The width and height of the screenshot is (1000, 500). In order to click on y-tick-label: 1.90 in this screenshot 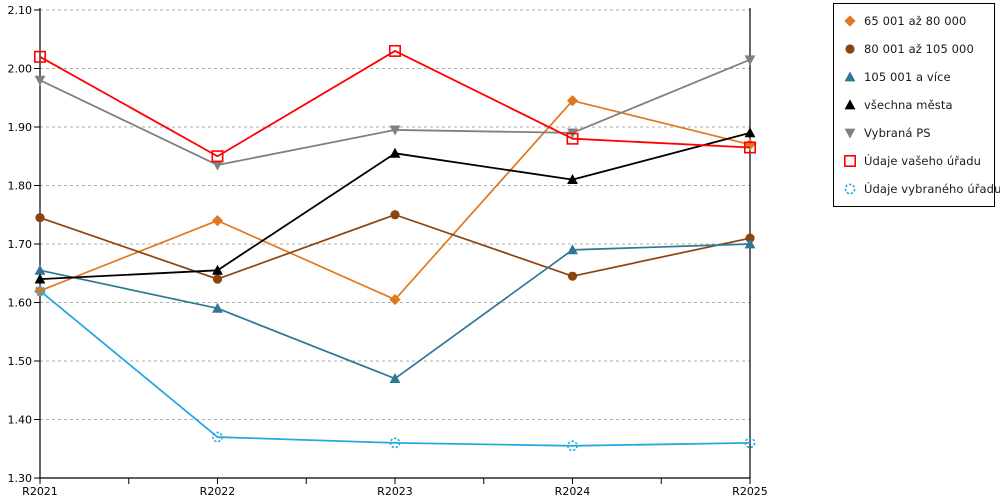, I will do `click(20, 127)`.